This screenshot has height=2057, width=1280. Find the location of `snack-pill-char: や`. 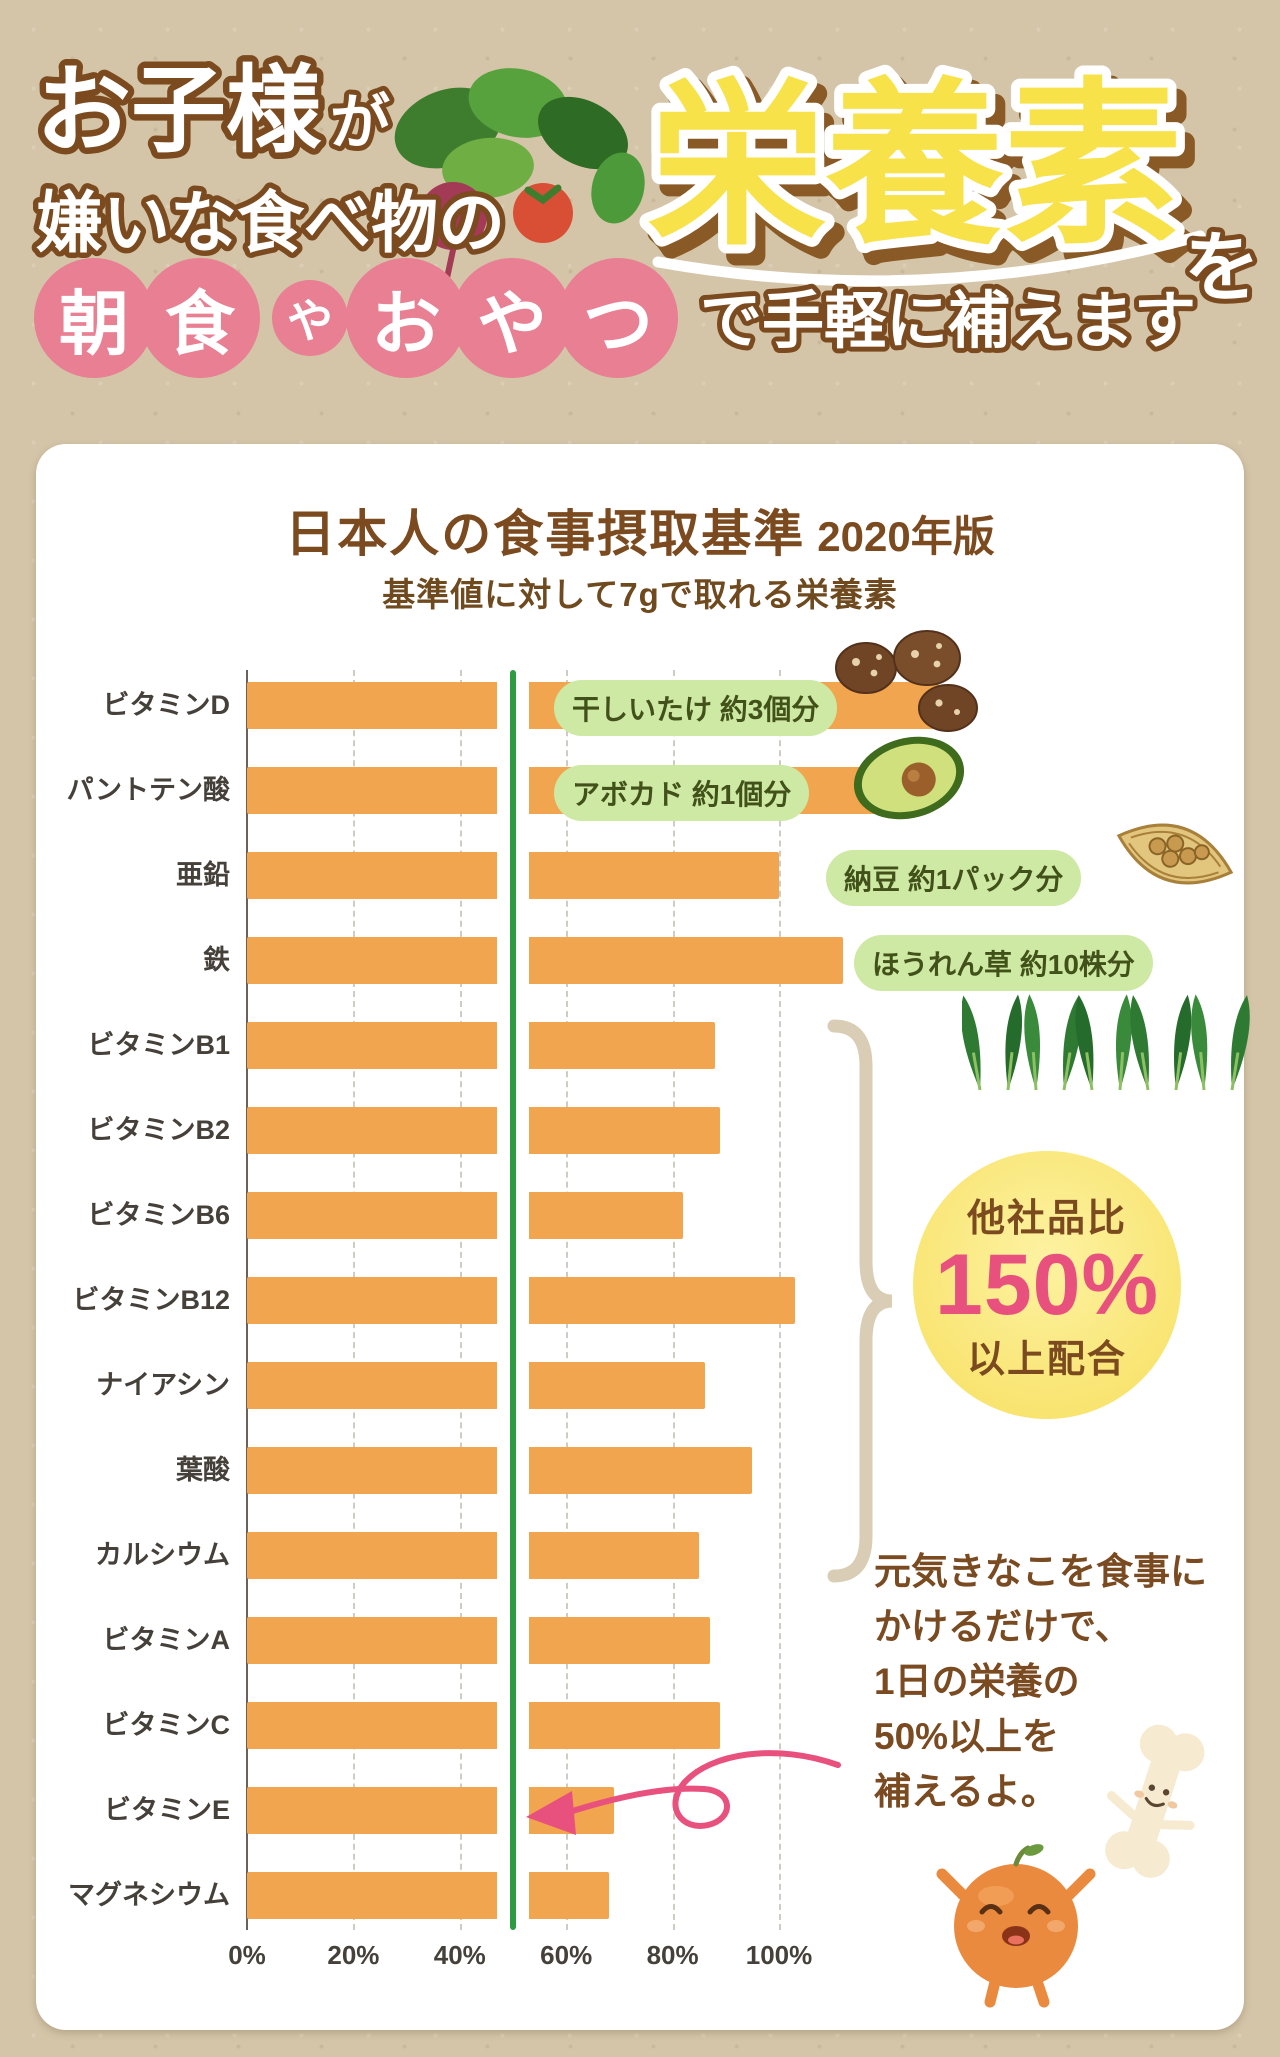

snack-pill-char: や is located at coordinates (512, 318).